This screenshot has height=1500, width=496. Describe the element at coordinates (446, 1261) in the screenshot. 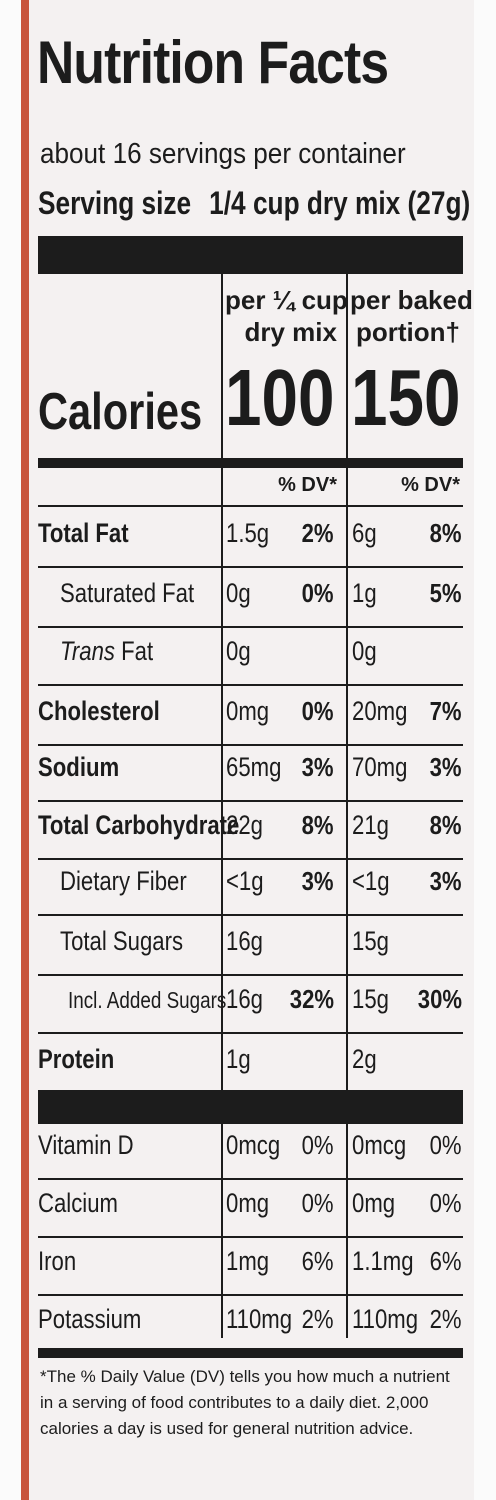

I see `vitamin-dv-baked: 6%` at that location.